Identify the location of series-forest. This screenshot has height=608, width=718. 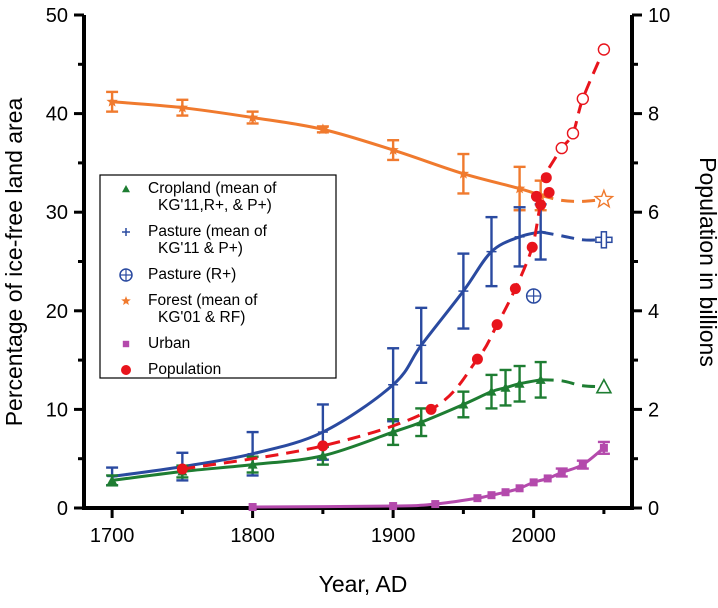
(360, 151).